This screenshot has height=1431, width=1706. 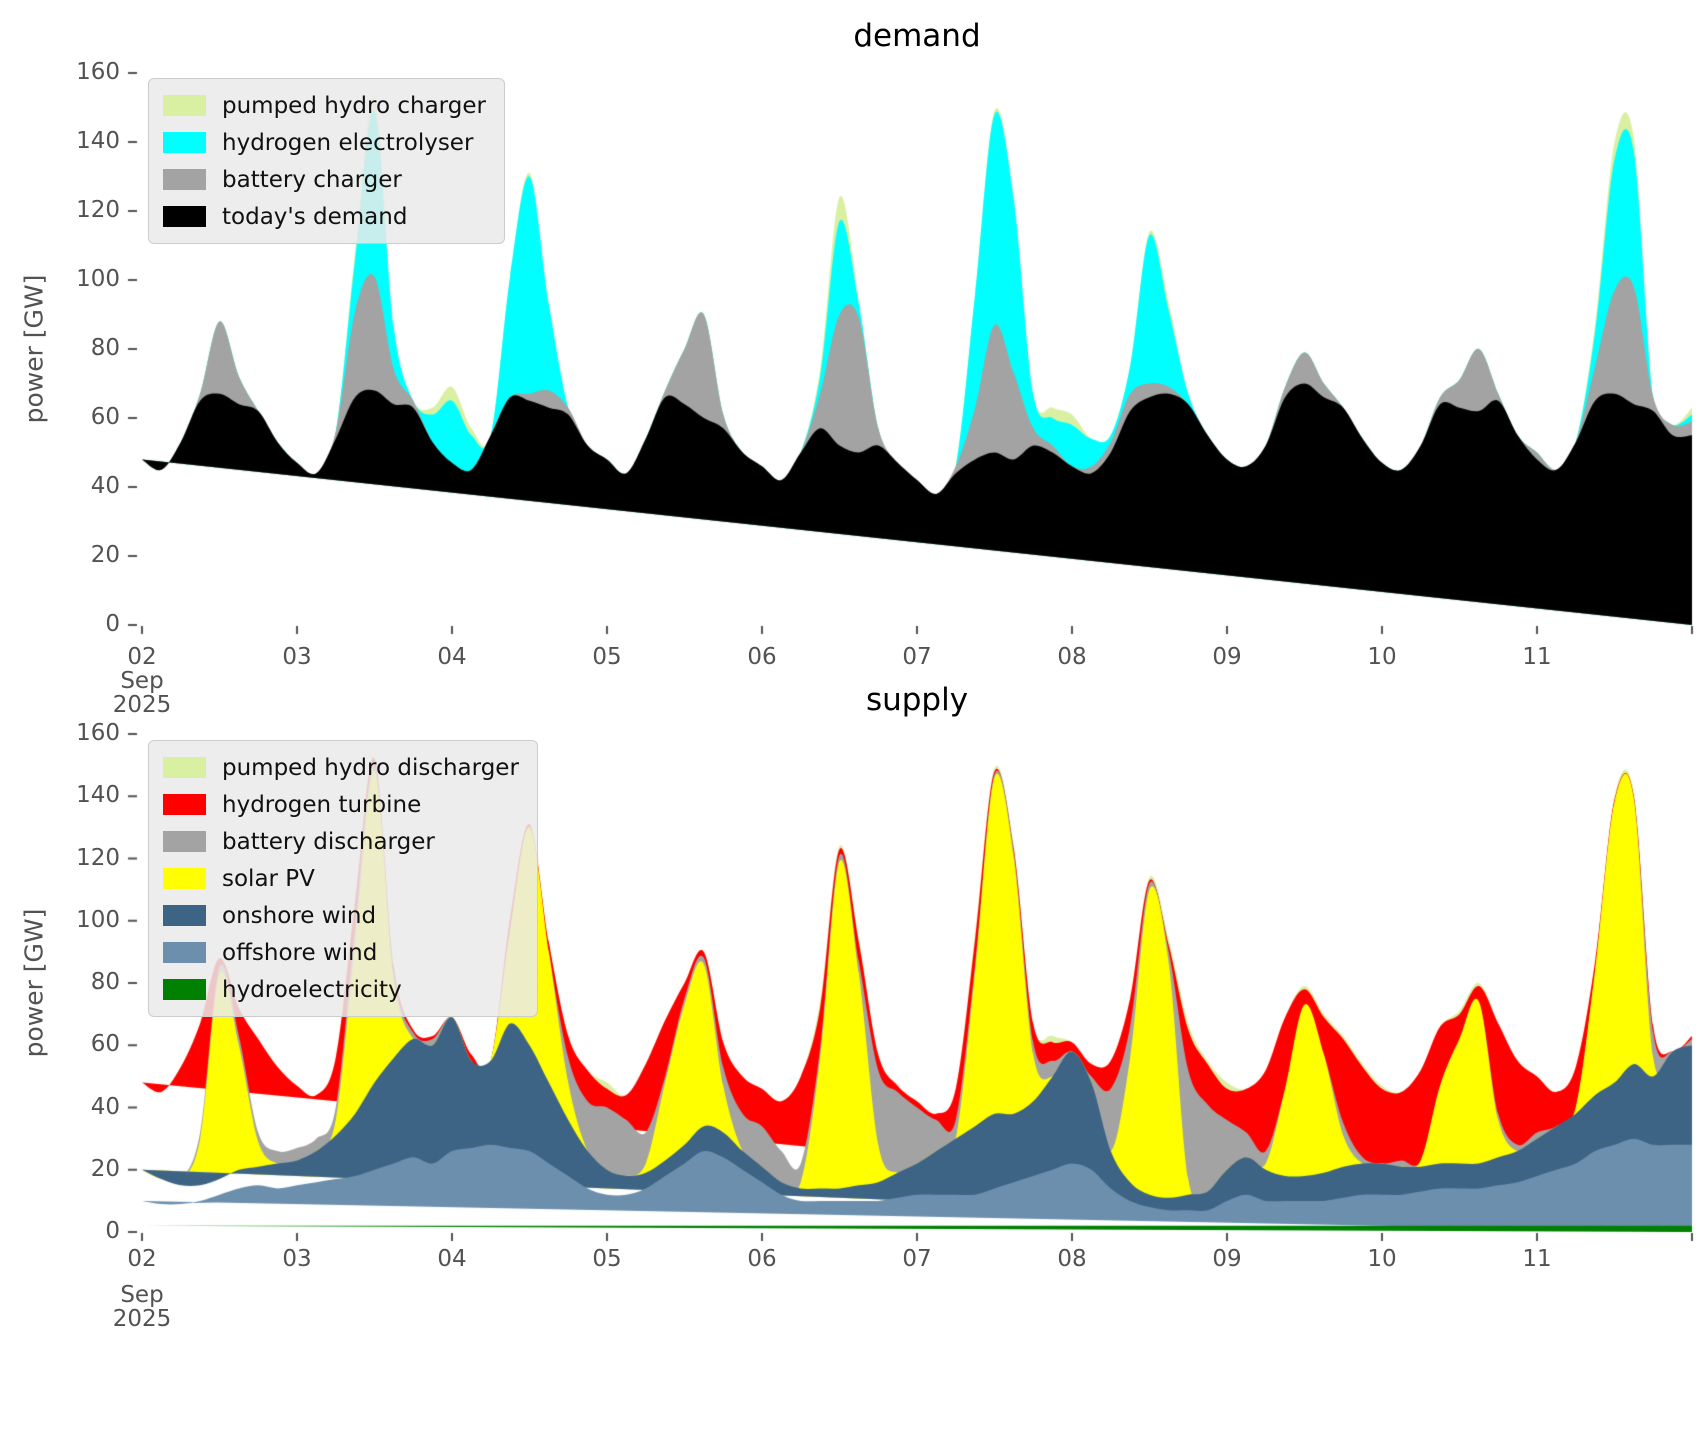 I want to click on legend-item: solar PV, so click(x=341, y=878).